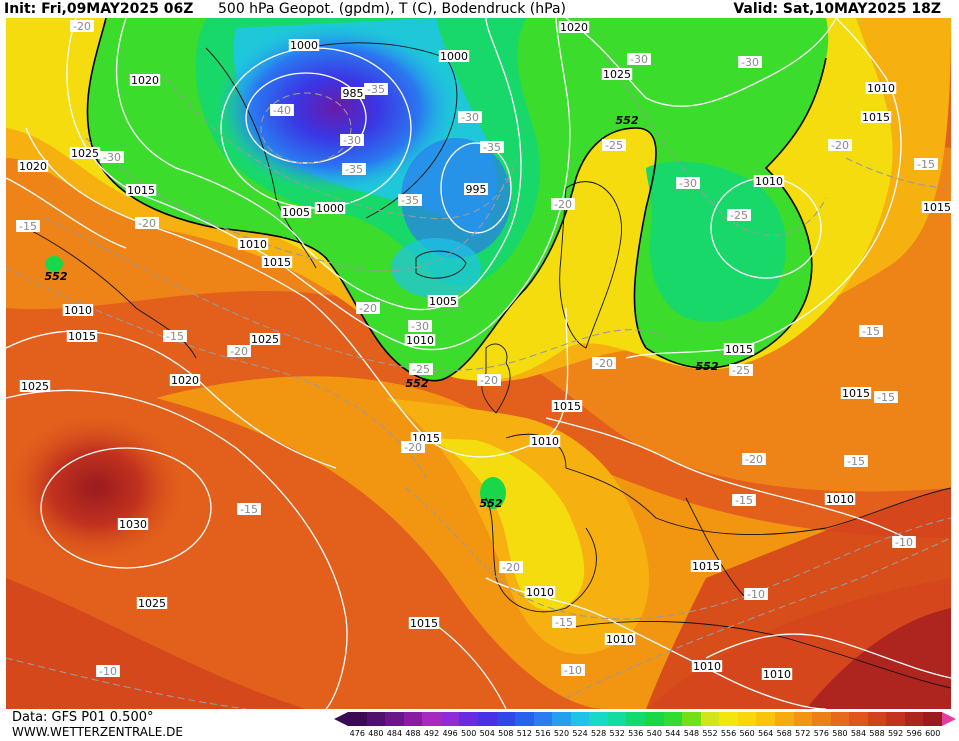 The height and width of the screenshot is (741, 959). I want to click on legend-arrows, so click(645, 719).